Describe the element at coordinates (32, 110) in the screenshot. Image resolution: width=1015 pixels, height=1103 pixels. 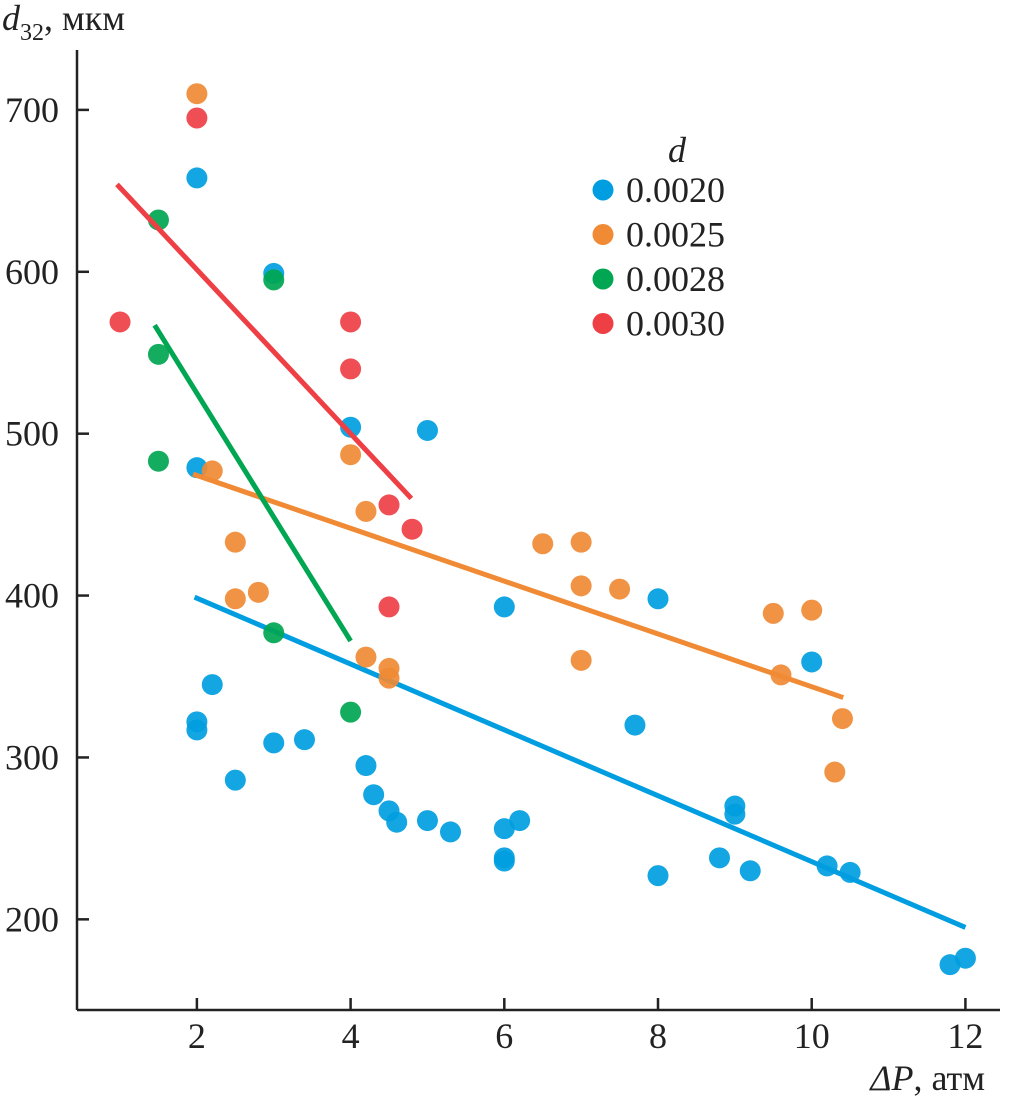
I see `y-tick-label: 700` at that location.